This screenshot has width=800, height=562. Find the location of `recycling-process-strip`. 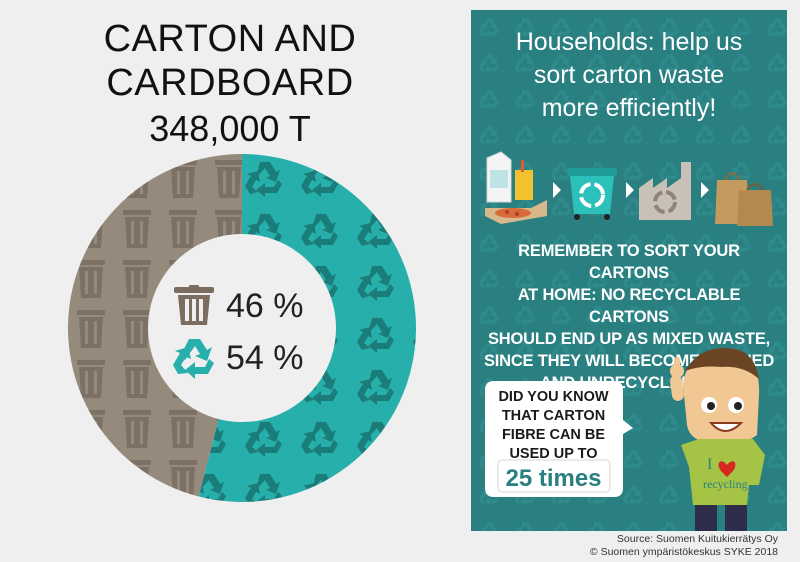

recycling-process-strip is located at coordinates (629, 188).